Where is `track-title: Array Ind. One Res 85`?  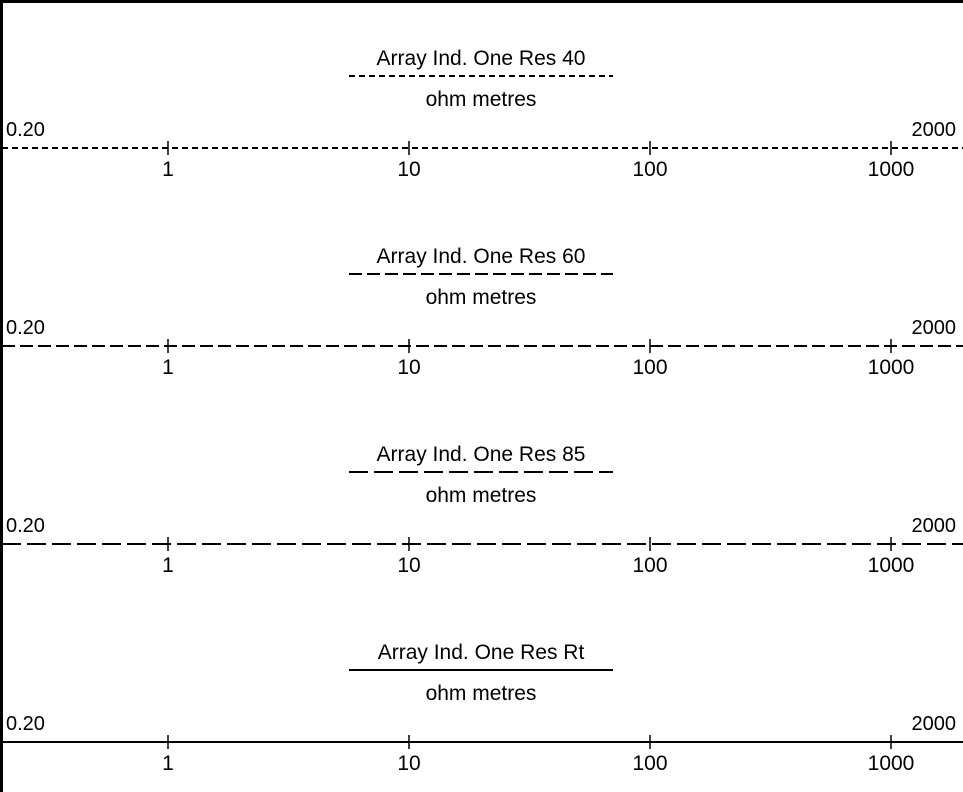
track-title: Array Ind. One Res 85 is located at coordinates (481, 454).